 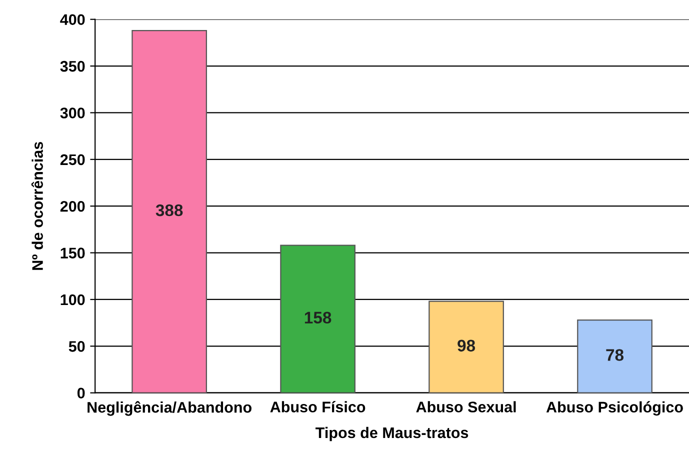 I want to click on y-tick-label: 150, so click(x=72, y=253).